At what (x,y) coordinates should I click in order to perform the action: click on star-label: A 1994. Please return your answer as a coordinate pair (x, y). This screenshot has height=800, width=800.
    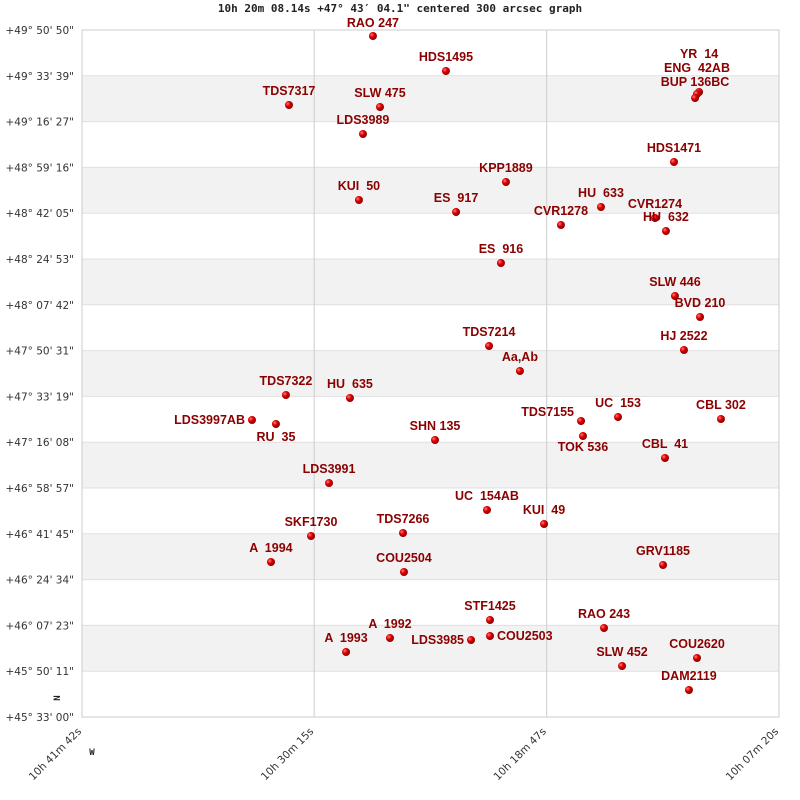
    Looking at the image, I should click on (270, 548).